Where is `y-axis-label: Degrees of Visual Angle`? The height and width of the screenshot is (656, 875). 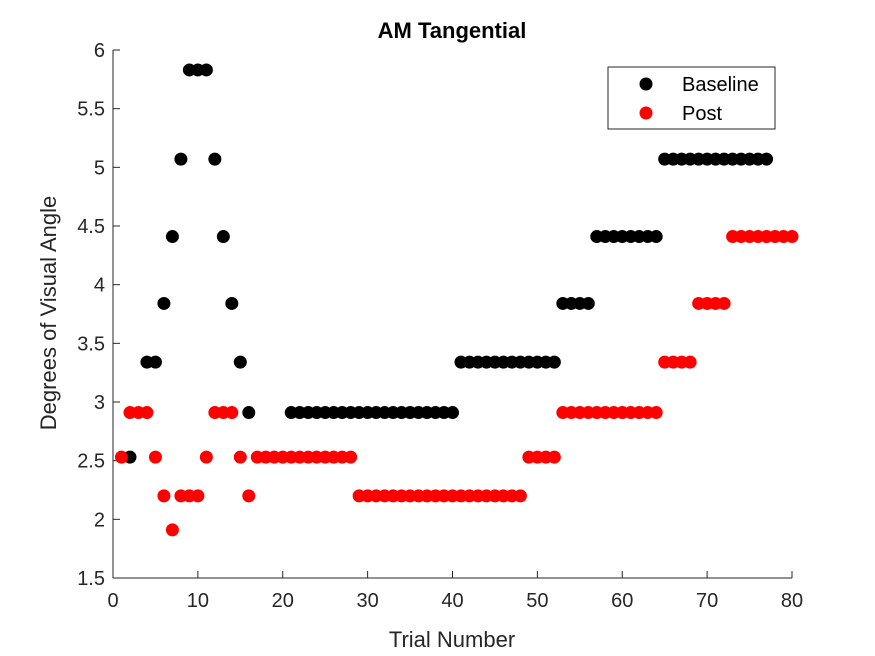
y-axis-label: Degrees of Visual Angle is located at coordinates (48, 313).